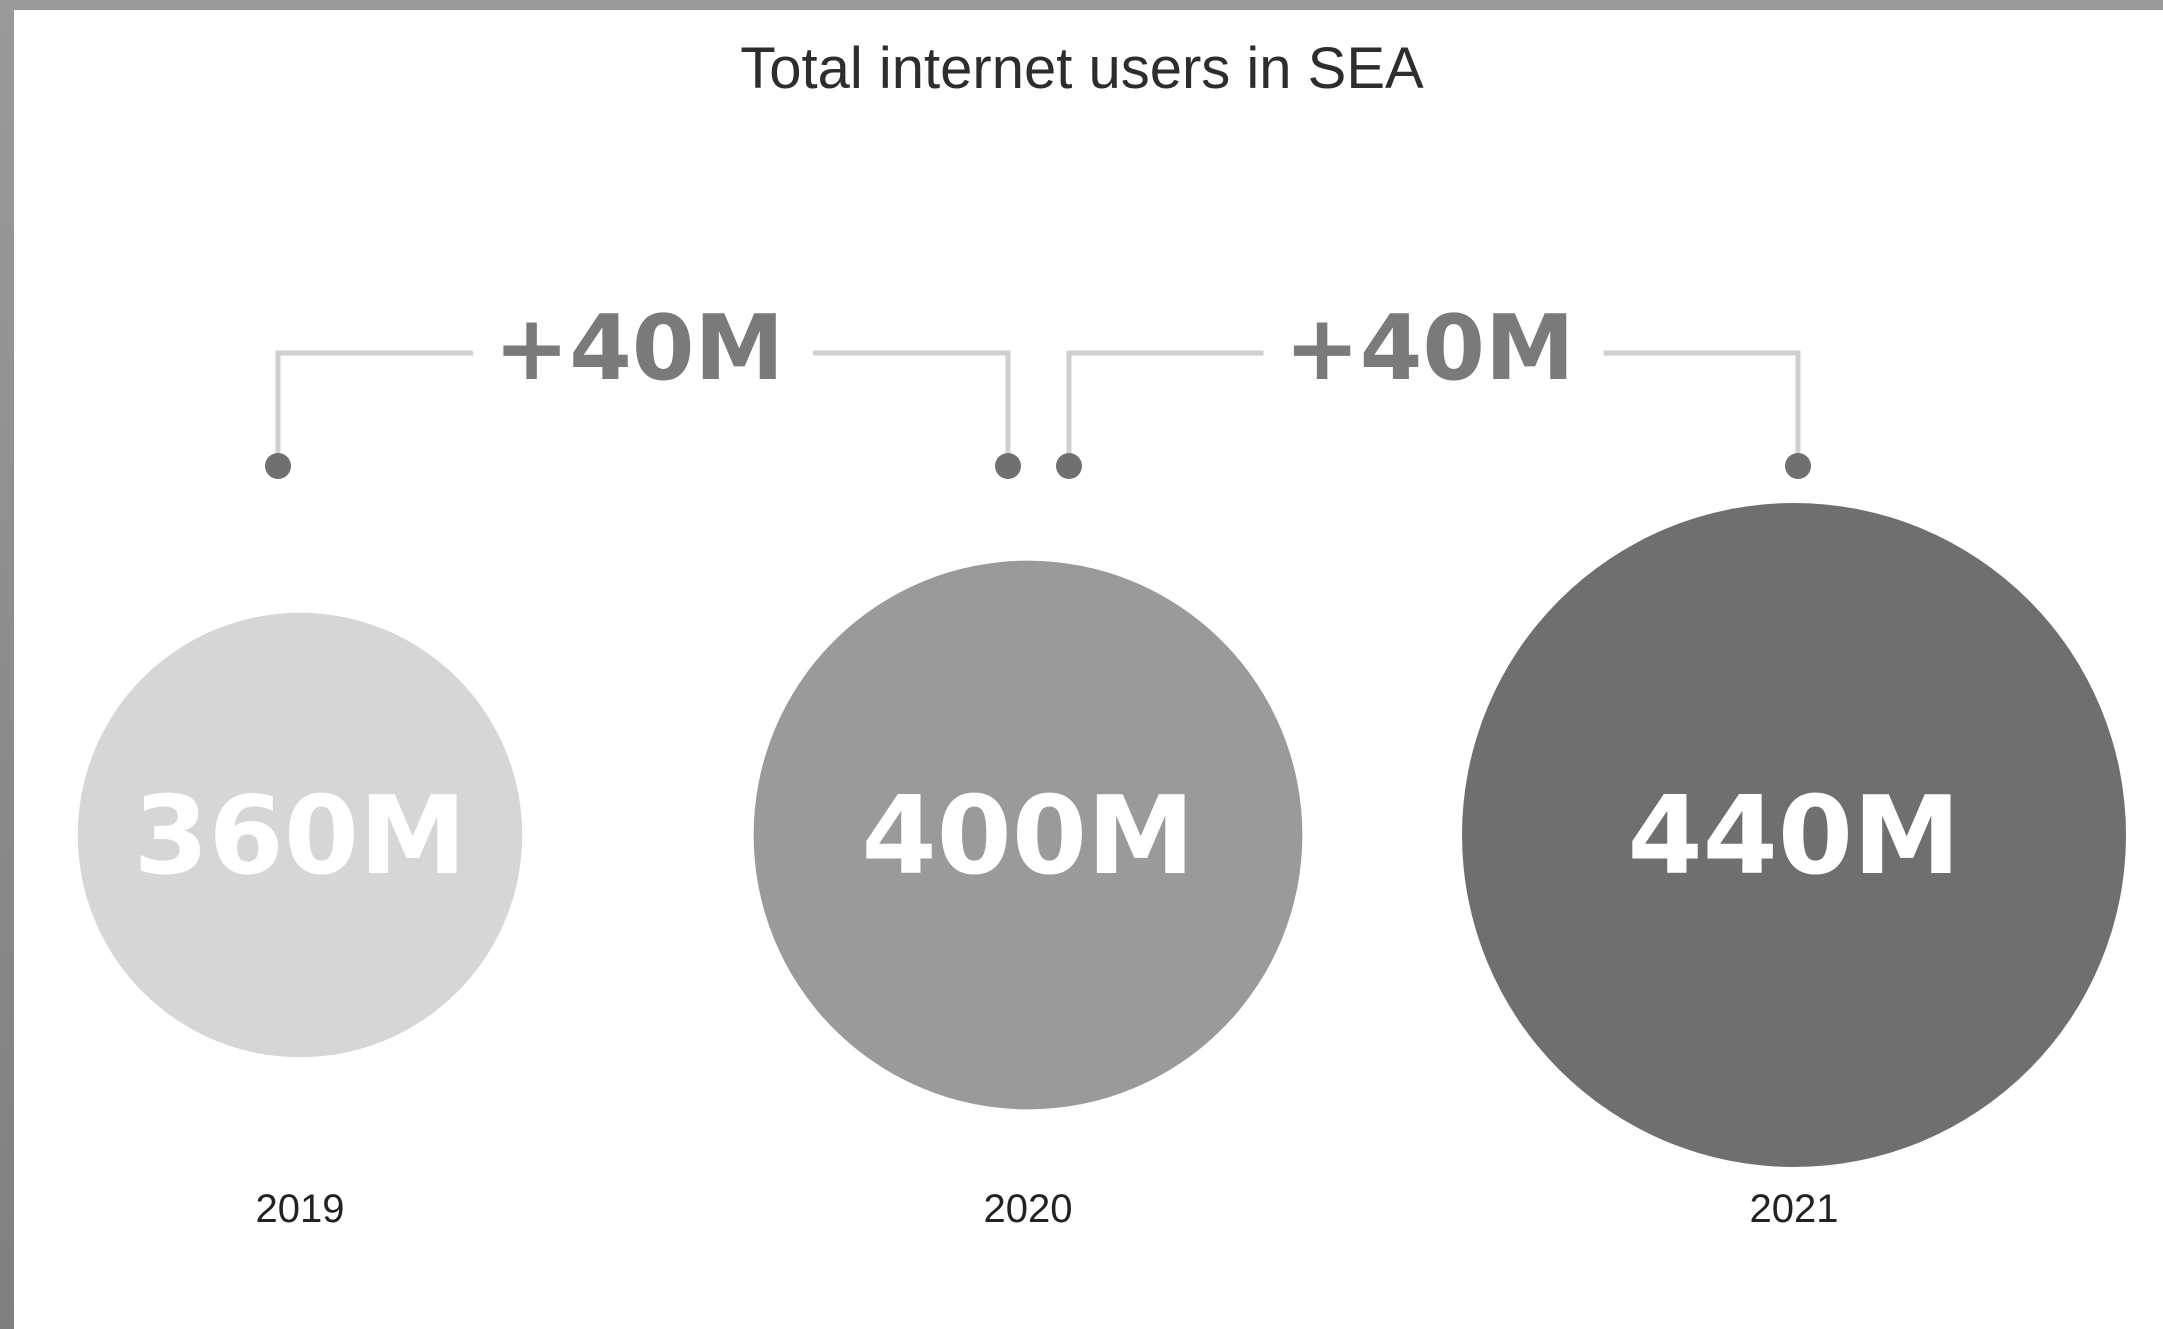 Image resolution: width=2163 pixels, height=1329 pixels. I want to click on bubble-2020, so click(1028, 835).